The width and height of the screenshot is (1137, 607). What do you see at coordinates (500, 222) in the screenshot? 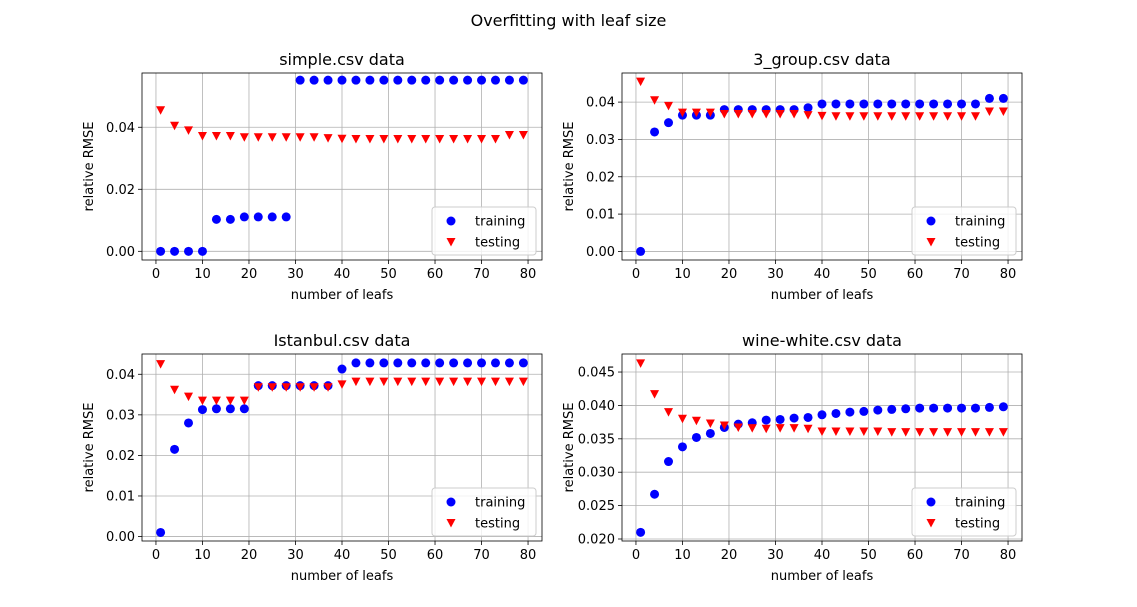
I see `legend-training-label: training` at bounding box center [500, 222].